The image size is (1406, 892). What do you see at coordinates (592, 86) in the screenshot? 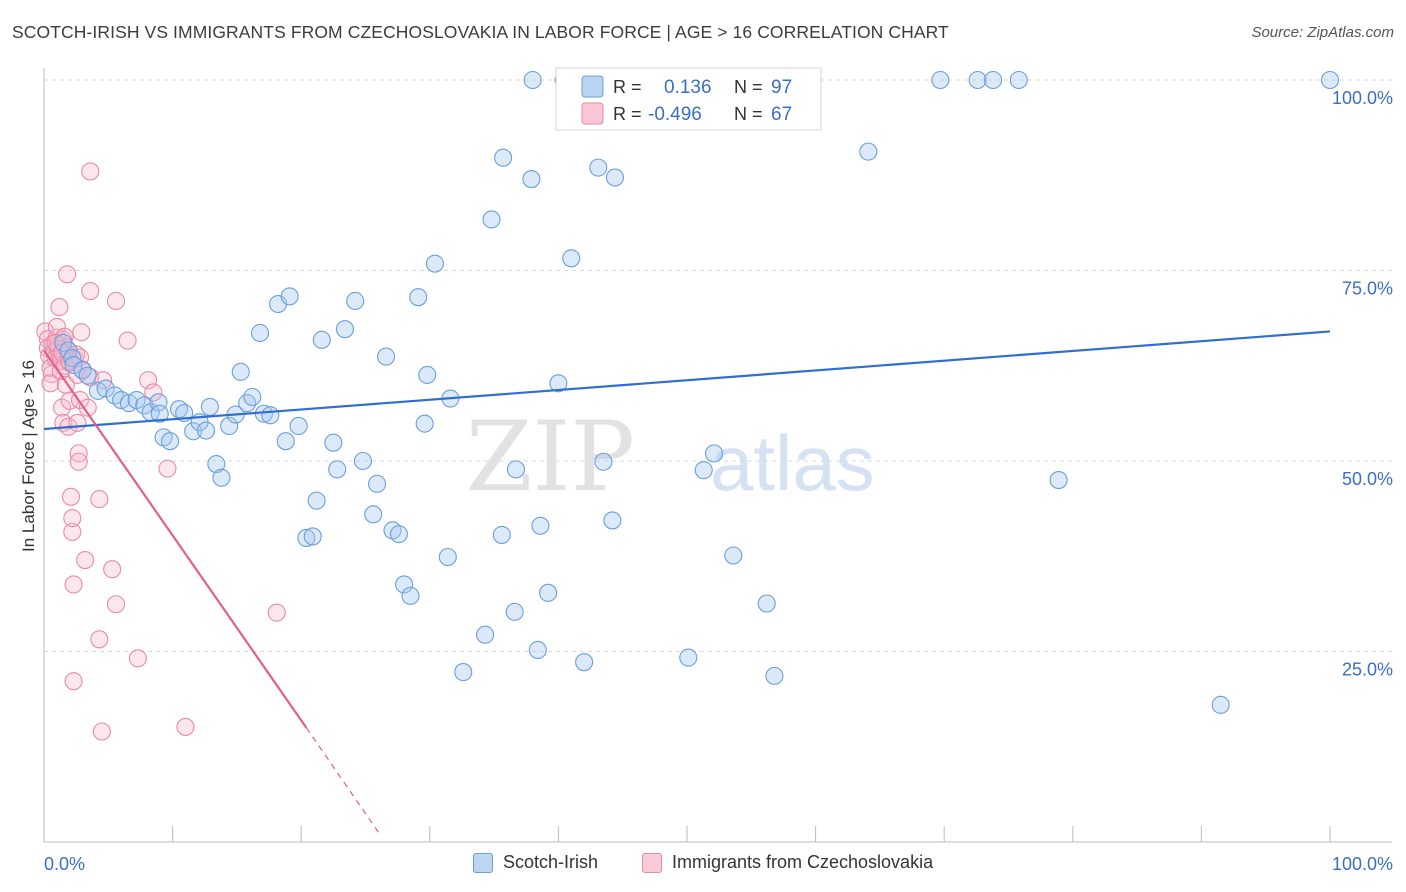
I see `stats-swatch-blue` at bounding box center [592, 86].